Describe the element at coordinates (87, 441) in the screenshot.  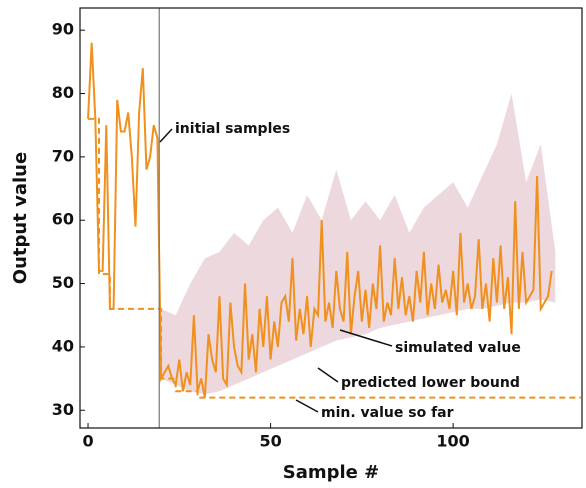
I see `x-tick-label: 0` at that location.